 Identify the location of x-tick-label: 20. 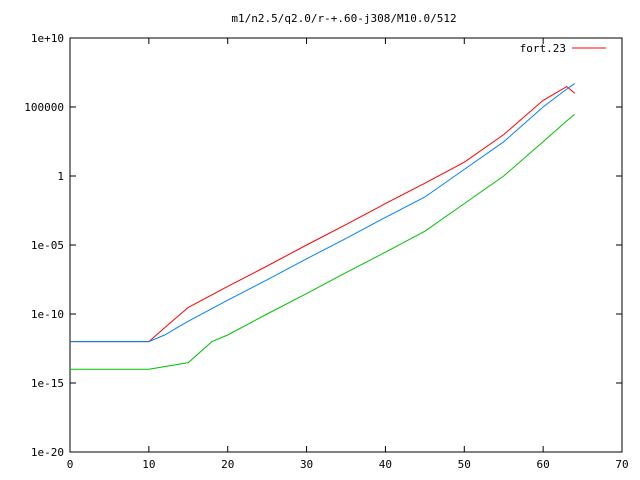
(227, 464).